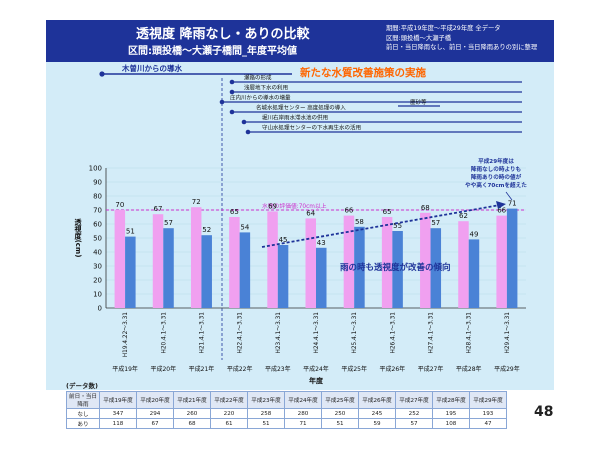 The image size is (600, 450). What do you see at coordinates (321, 243) in the screenshot?
I see `data-label: 43` at bounding box center [321, 243].